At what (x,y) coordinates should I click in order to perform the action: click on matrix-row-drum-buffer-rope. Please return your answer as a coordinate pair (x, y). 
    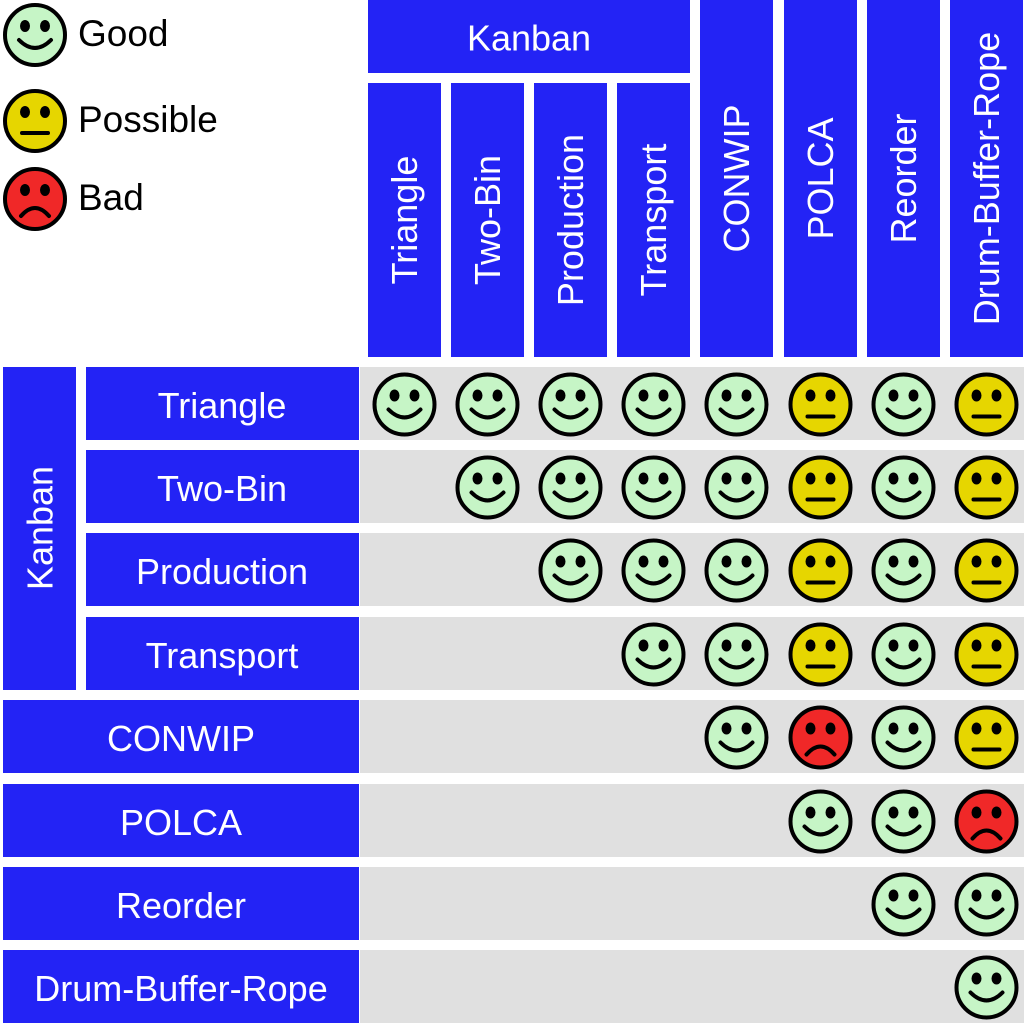
    Looking at the image, I should click on (692, 986).